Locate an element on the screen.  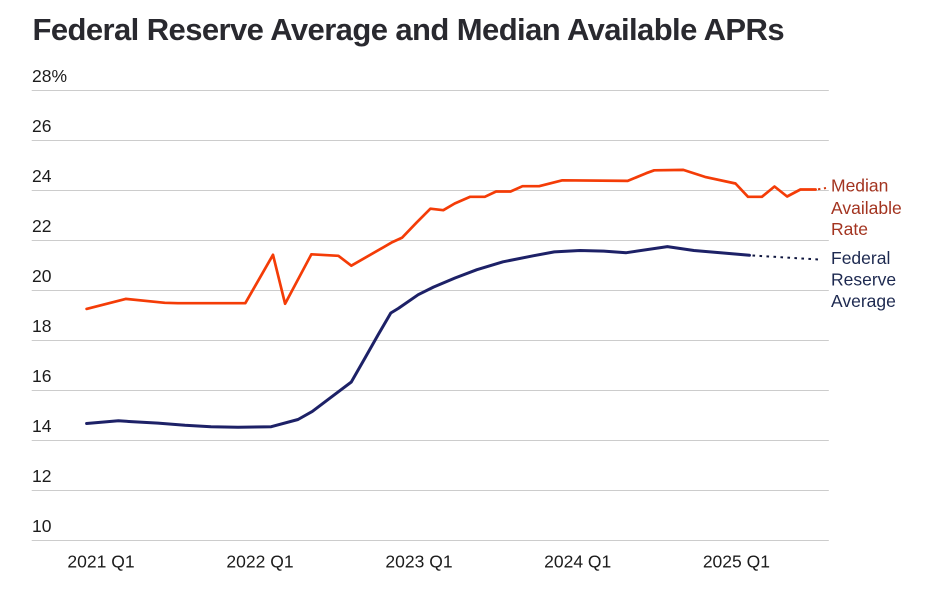
svg-text: 2025 Q1 is located at coordinates (736, 562).